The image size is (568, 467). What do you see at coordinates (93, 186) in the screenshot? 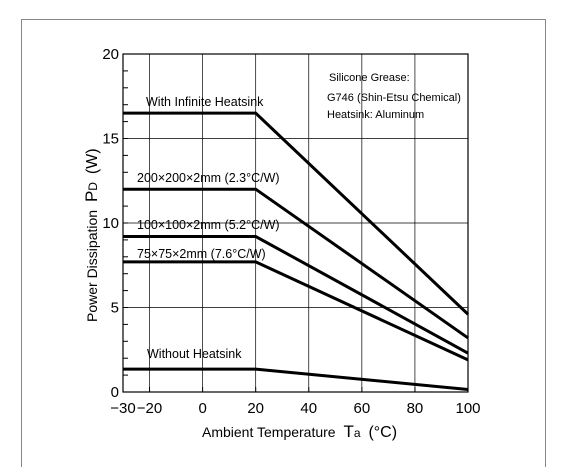
I see `y-axis-symbol-sub: D` at bounding box center [93, 186].